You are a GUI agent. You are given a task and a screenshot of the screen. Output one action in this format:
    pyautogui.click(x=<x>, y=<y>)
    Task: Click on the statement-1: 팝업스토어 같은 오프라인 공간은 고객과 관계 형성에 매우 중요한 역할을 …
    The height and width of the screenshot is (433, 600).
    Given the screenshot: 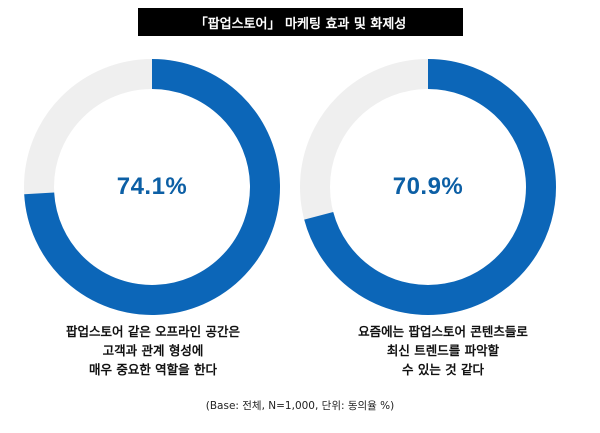 What is the action you would take?
    pyautogui.click(x=153, y=350)
    